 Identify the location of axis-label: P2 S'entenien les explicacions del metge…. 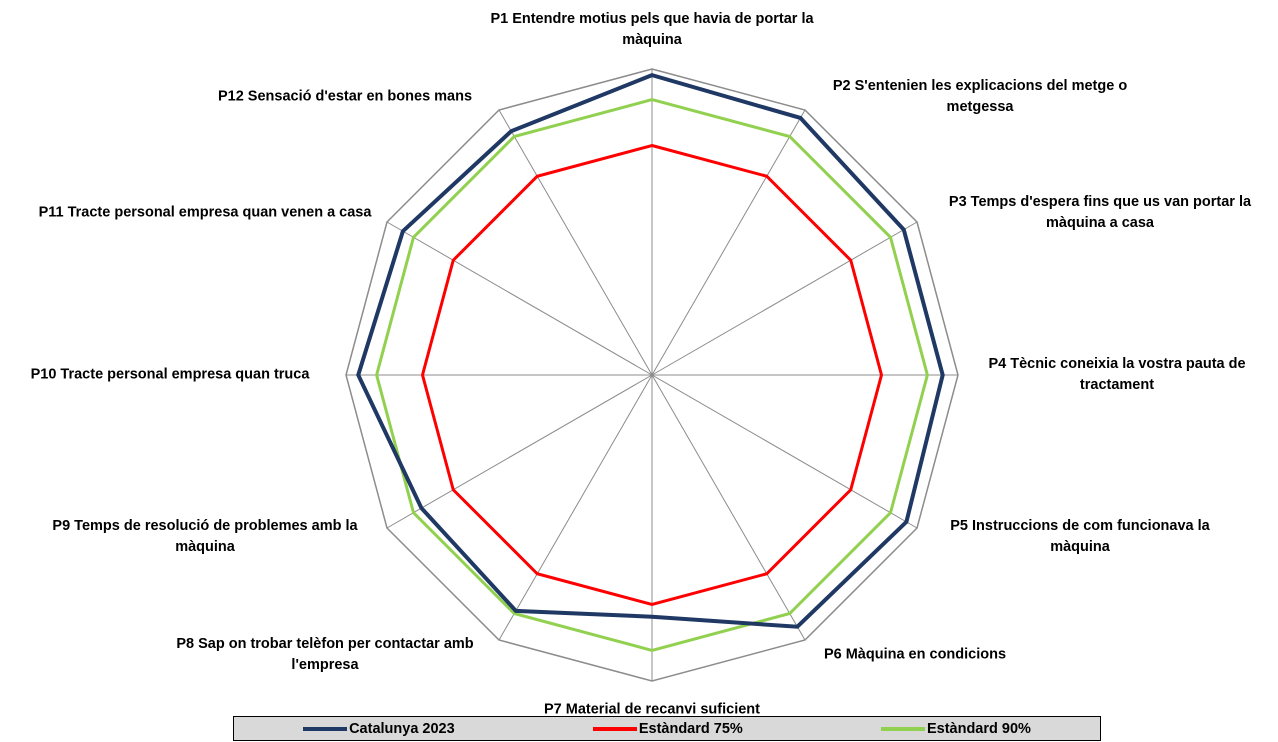
(980, 96).